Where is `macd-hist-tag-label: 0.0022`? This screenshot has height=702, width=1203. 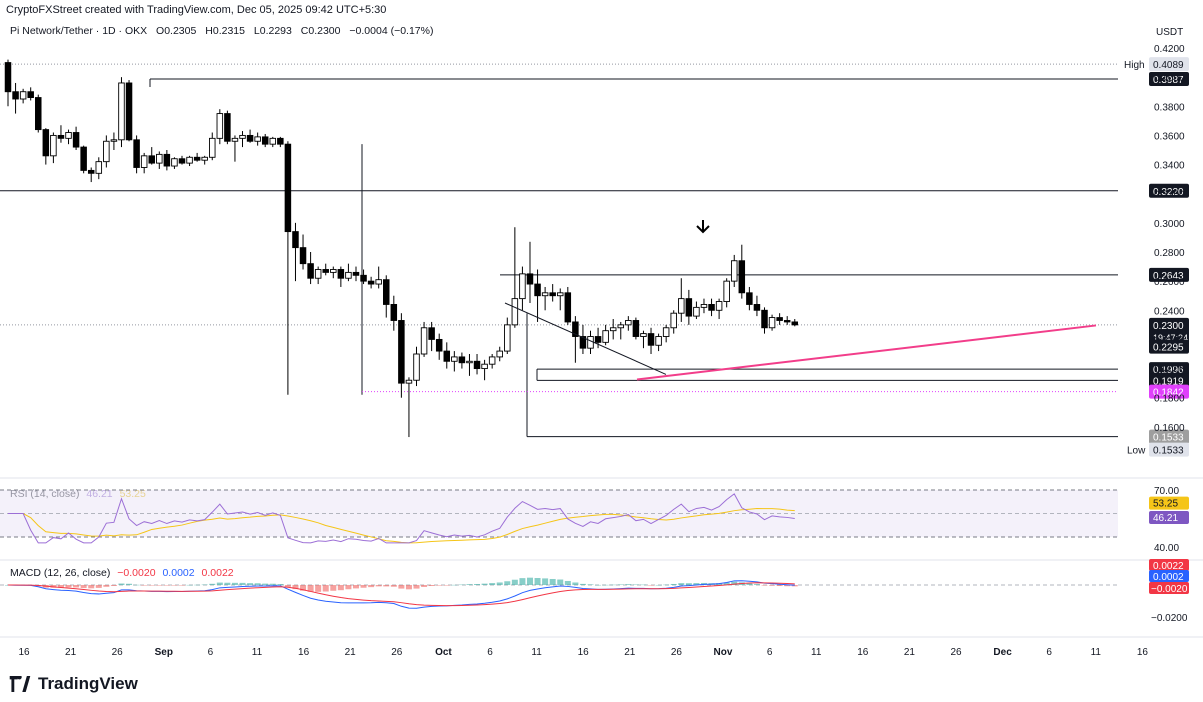 macd-hist-tag-label: 0.0022 is located at coordinates (1168, 566).